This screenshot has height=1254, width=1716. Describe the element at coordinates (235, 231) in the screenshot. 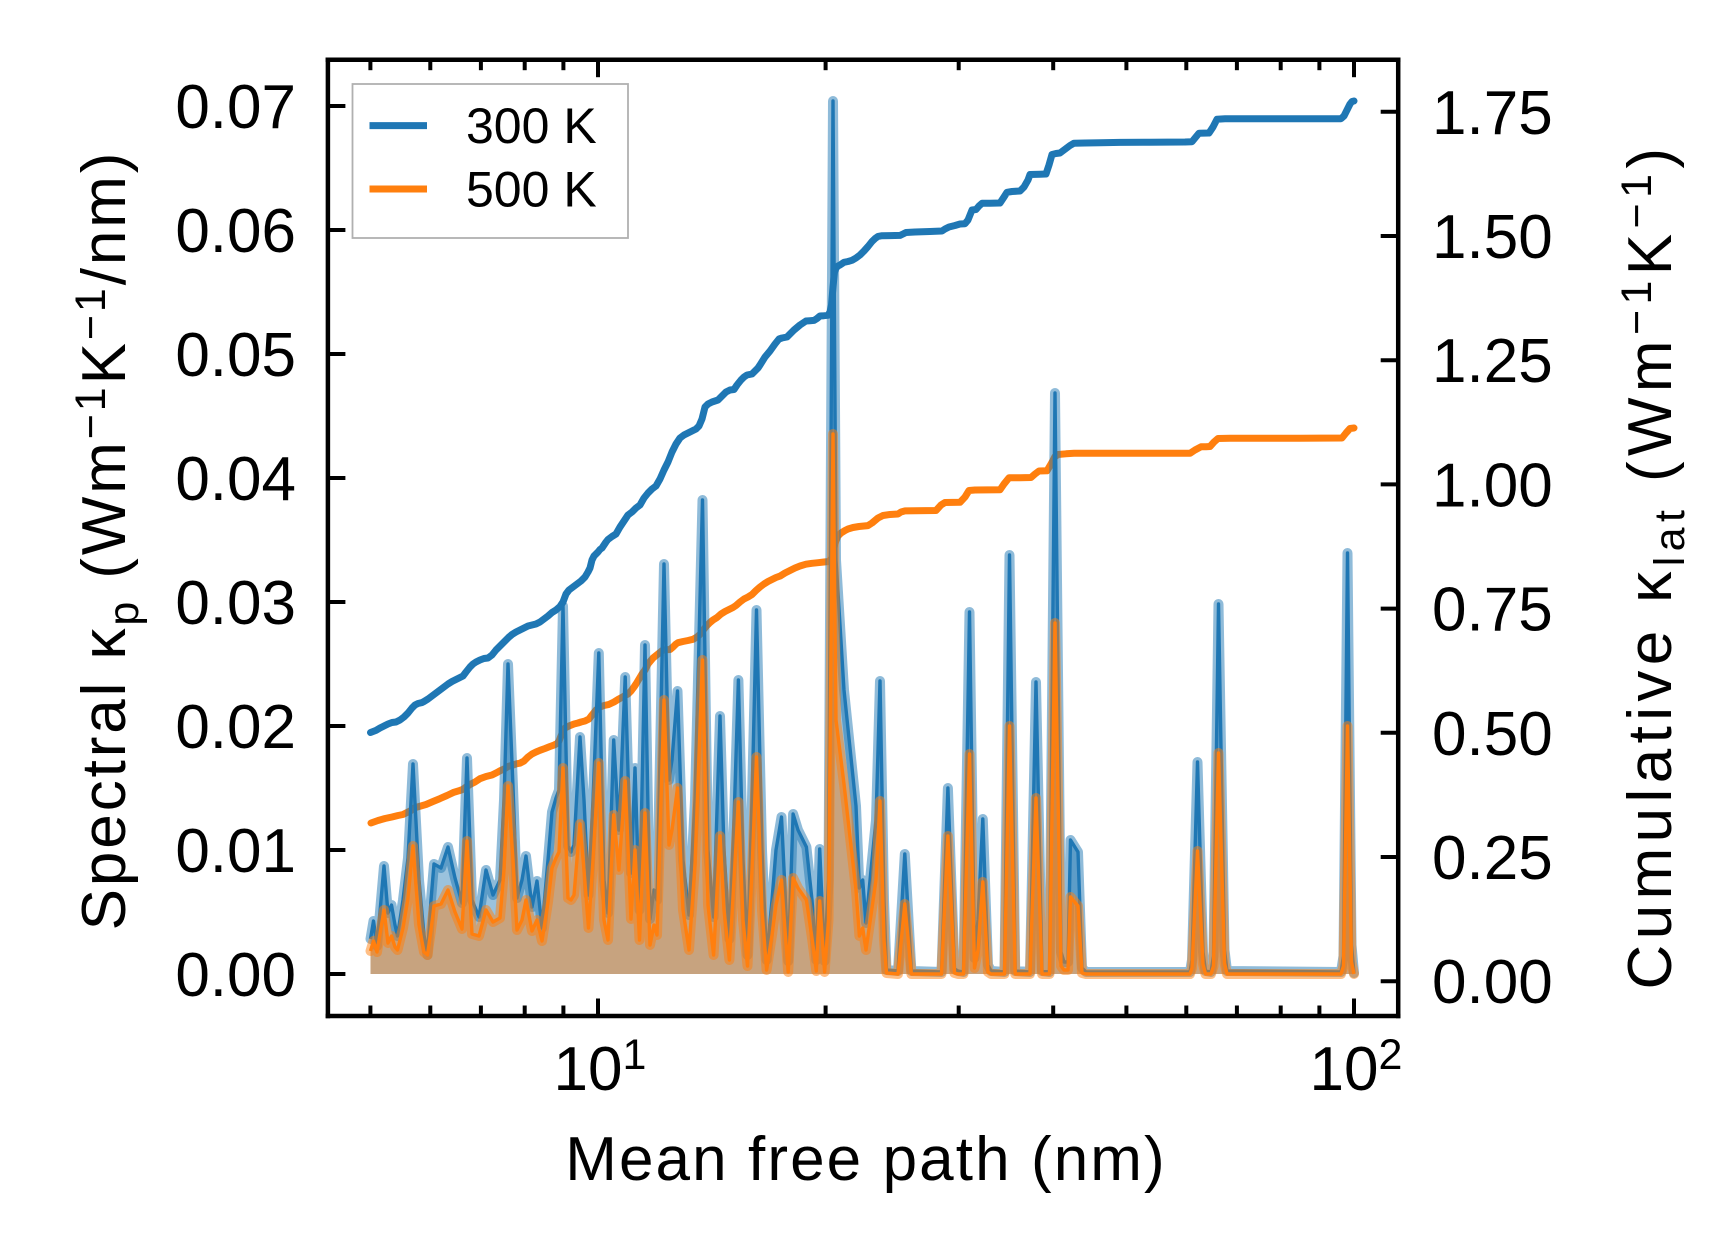

I see `svg-text: 0.06` at that location.